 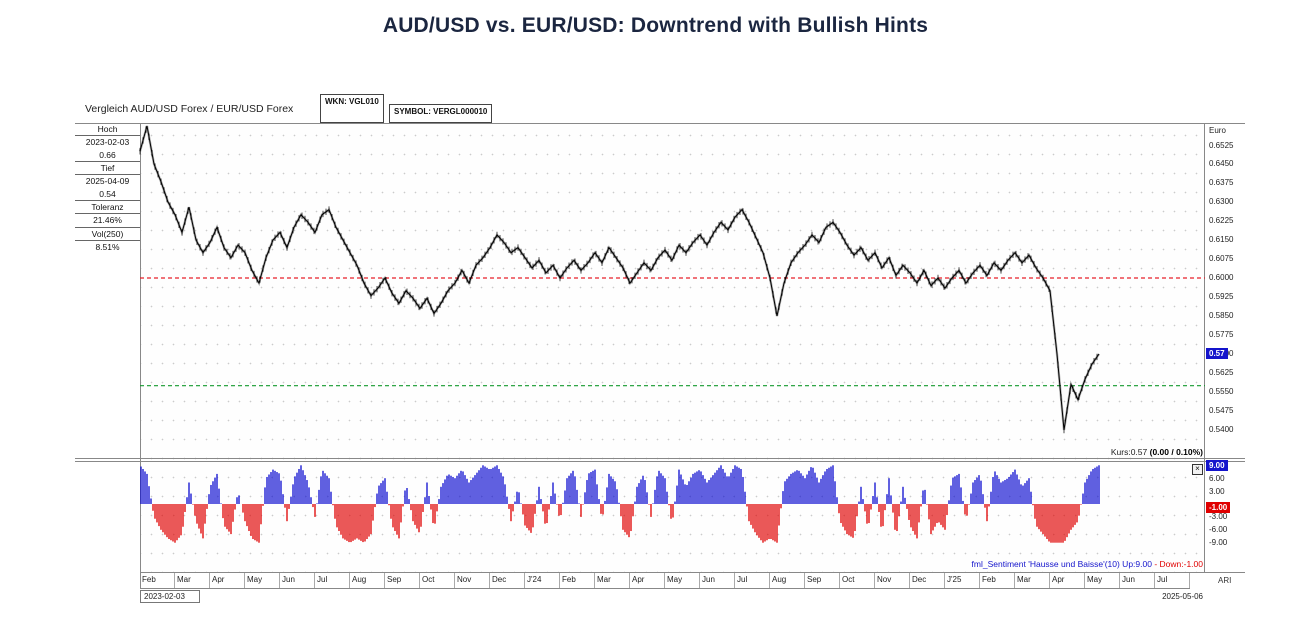 I want to click on price-tick: 0.6375, so click(x=1221, y=183).